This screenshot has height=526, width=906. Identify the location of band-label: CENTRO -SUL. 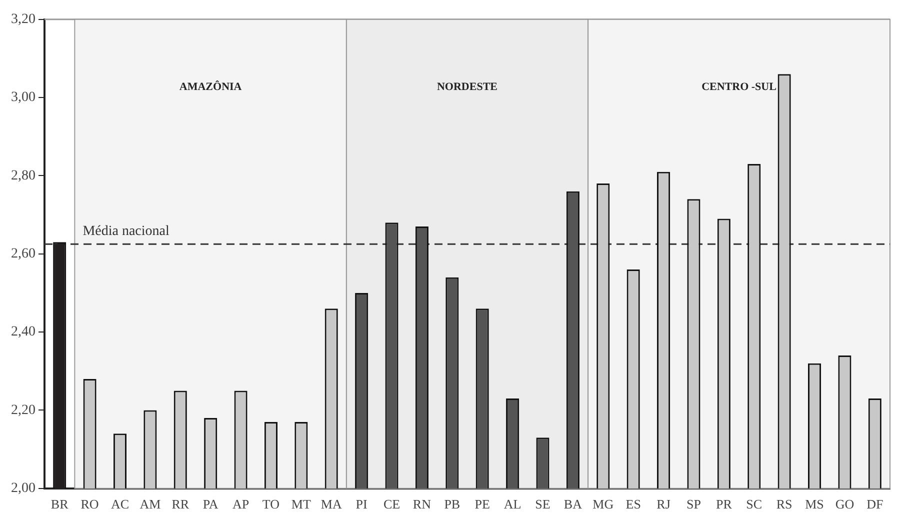
(739, 87).